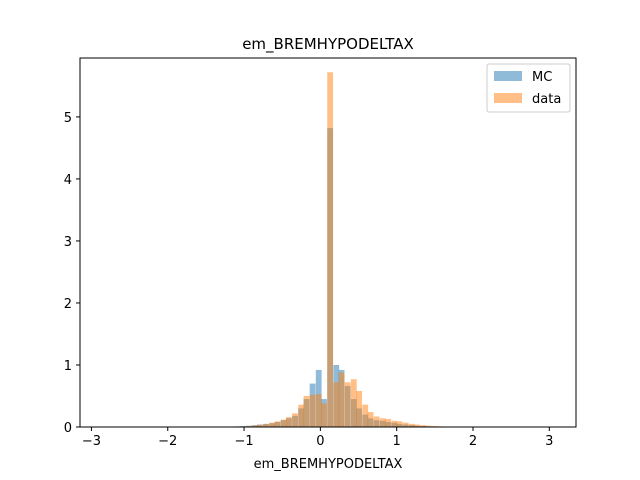 The image size is (640, 480). I want to click on x-tick-label: −2, so click(167, 441).